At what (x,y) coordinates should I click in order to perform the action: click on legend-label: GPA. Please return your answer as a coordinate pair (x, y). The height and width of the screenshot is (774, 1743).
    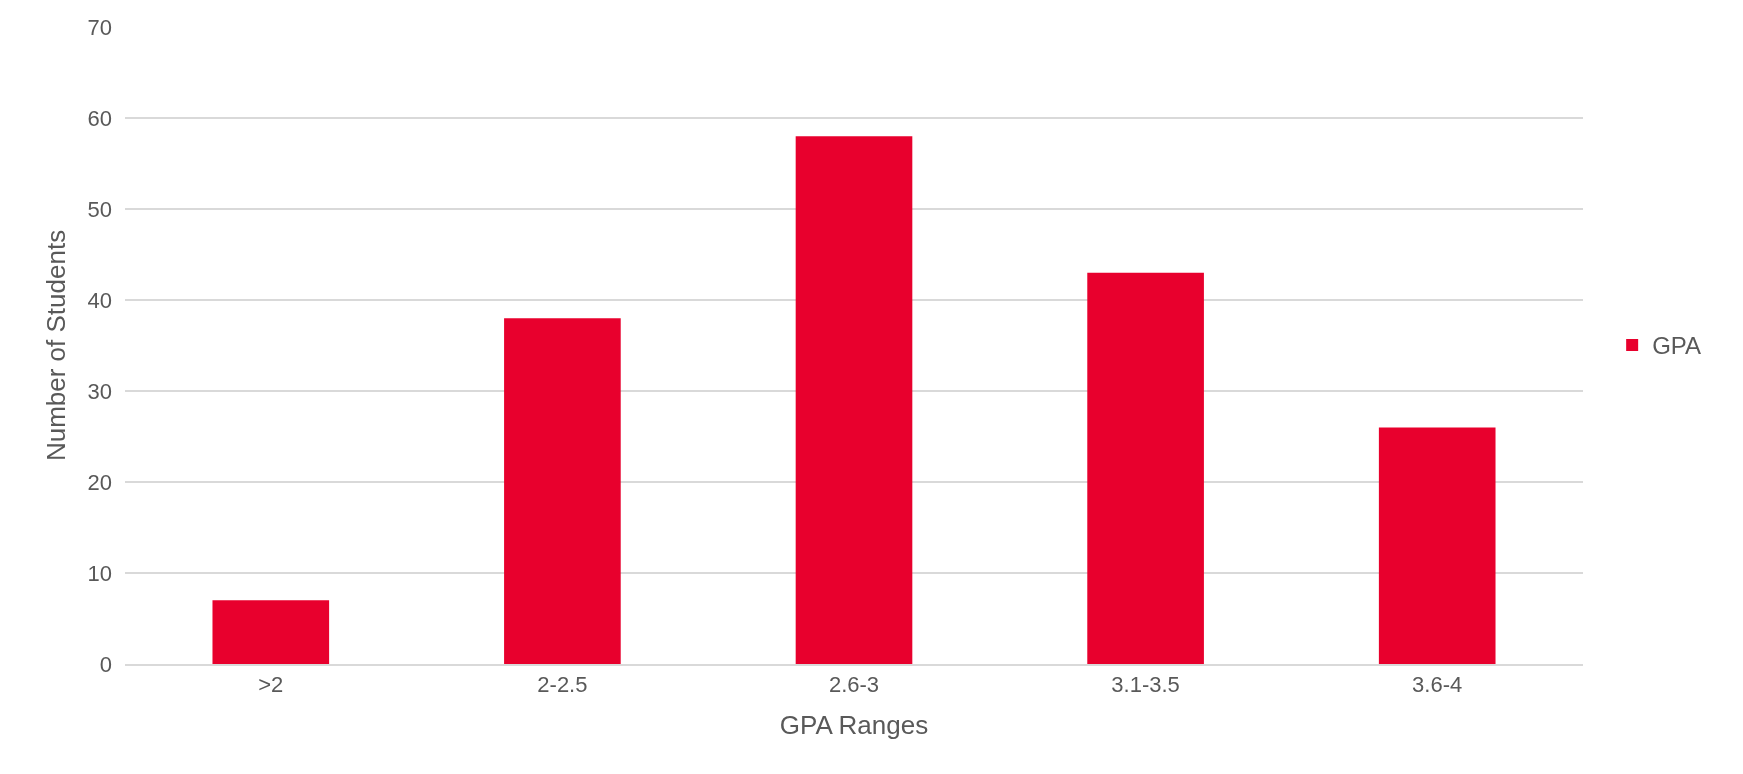
    Looking at the image, I should click on (1677, 346).